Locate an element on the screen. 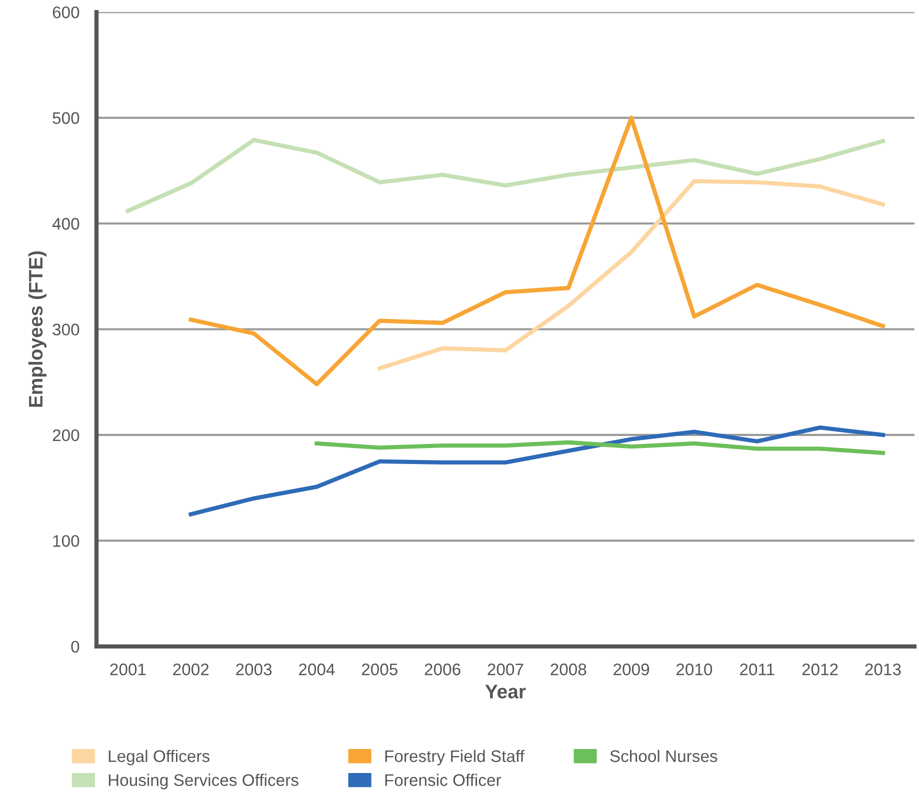  x-tick-label: 2009 is located at coordinates (632, 670).